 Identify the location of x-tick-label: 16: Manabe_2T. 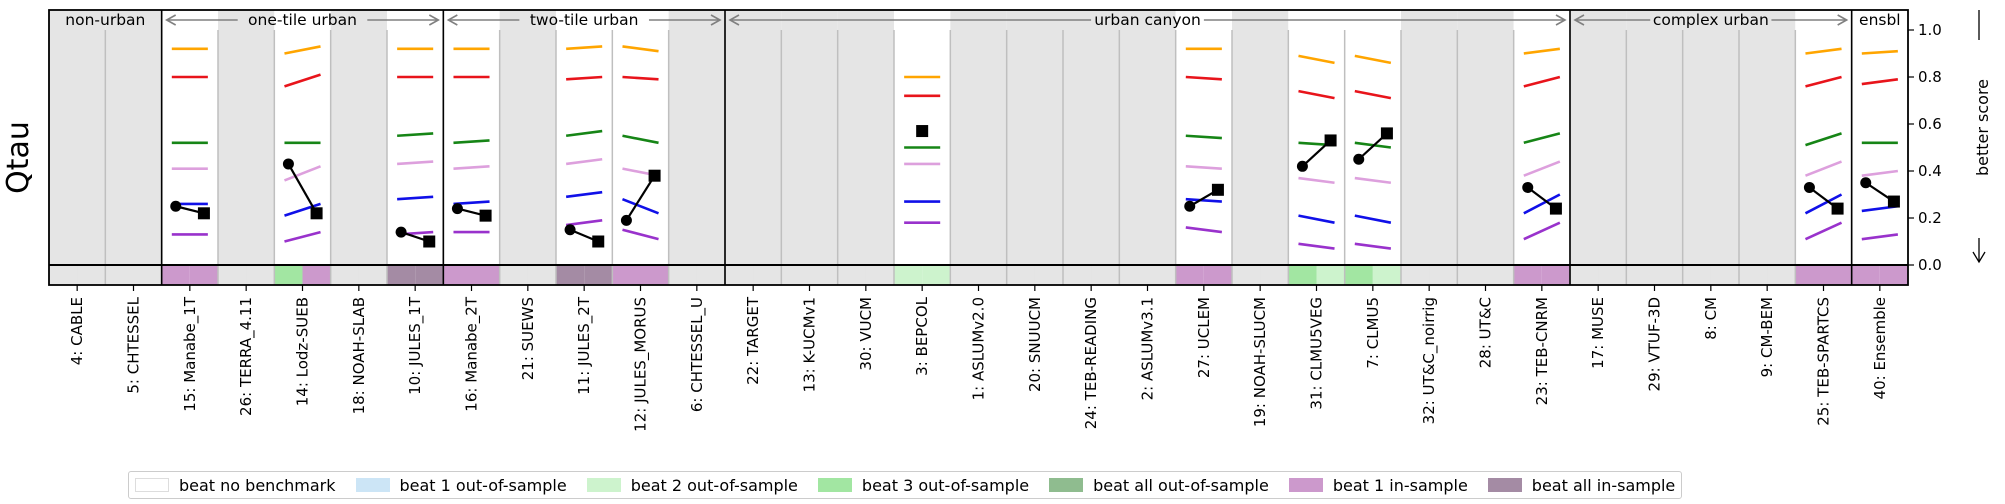
(472, 354).